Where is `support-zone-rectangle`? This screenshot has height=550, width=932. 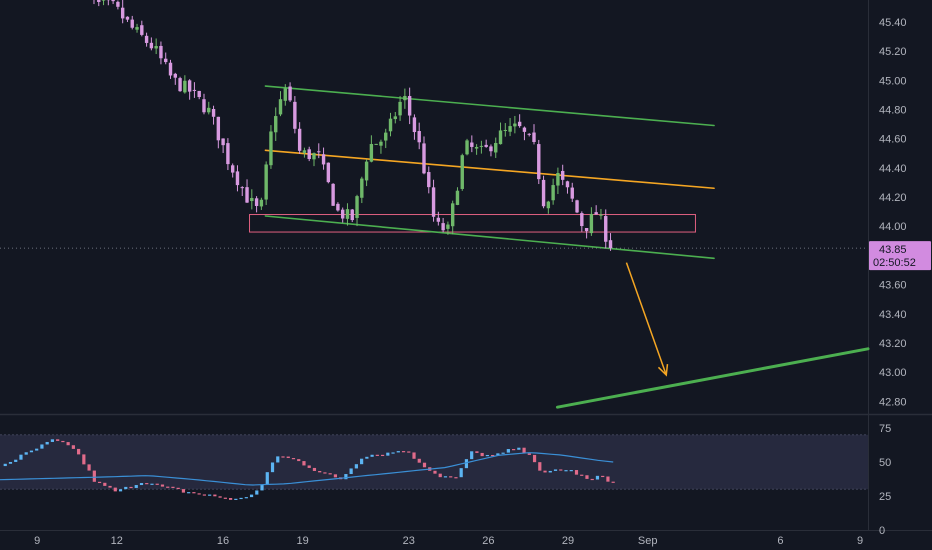
support-zone-rectangle is located at coordinates (472, 223).